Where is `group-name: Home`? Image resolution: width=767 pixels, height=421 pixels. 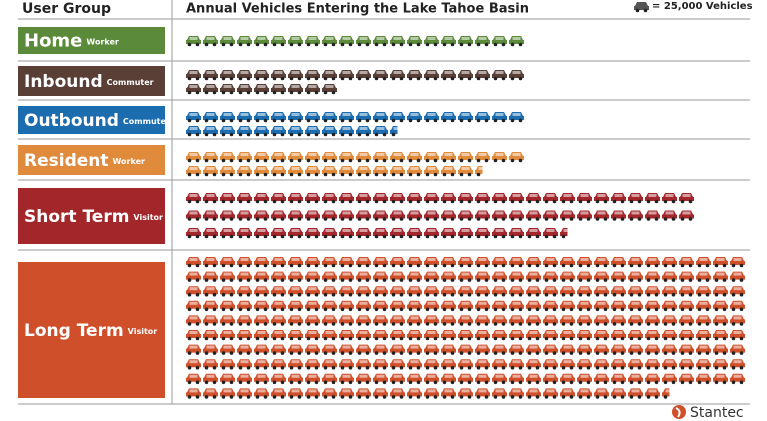 group-name: Home is located at coordinates (53, 41).